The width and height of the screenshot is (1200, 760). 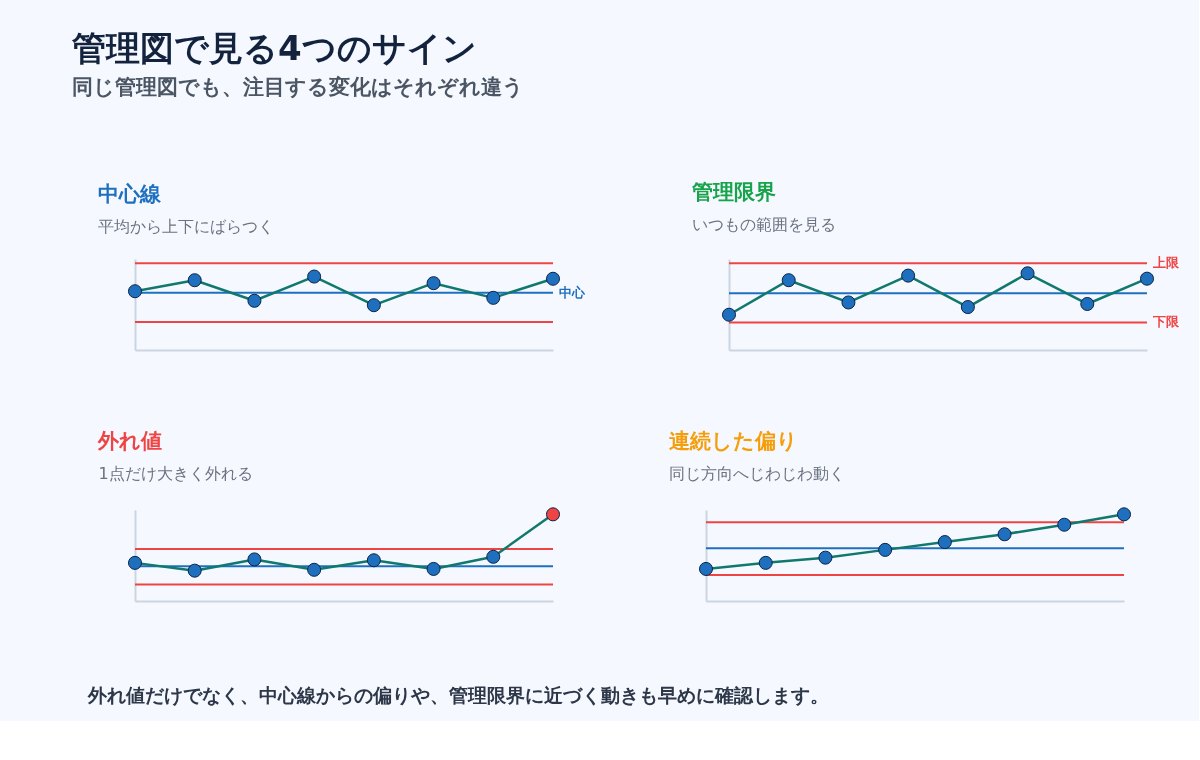 What do you see at coordinates (186, 226) in the screenshot?
I see `chart-subtitle: 平均から上下にばらつく` at bounding box center [186, 226].